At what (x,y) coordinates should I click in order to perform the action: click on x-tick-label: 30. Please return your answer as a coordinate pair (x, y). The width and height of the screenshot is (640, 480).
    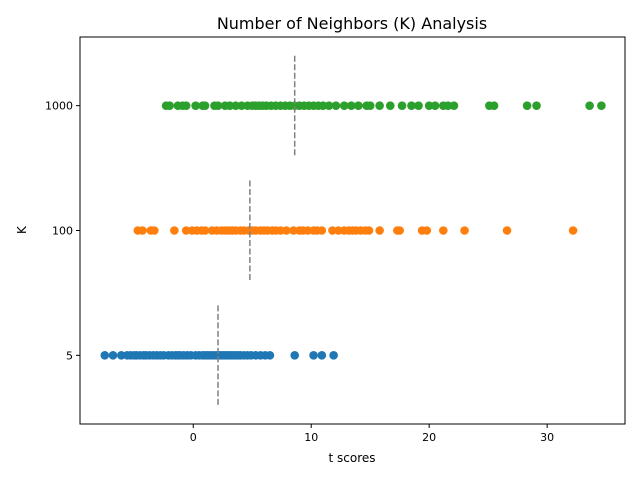
    Looking at the image, I should click on (547, 437).